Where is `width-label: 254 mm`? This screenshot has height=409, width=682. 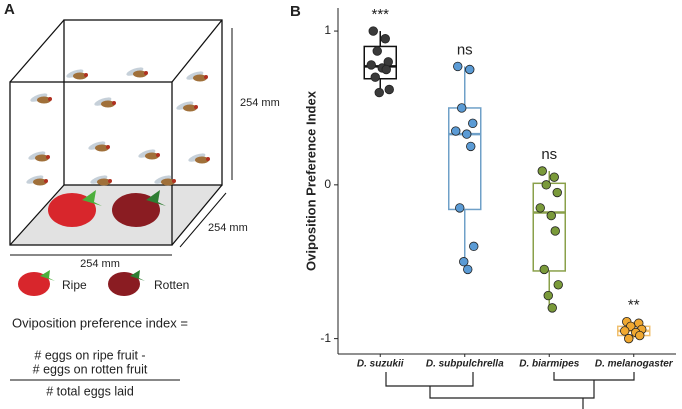
width-label: 254 mm is located at coordinates (100, 264).